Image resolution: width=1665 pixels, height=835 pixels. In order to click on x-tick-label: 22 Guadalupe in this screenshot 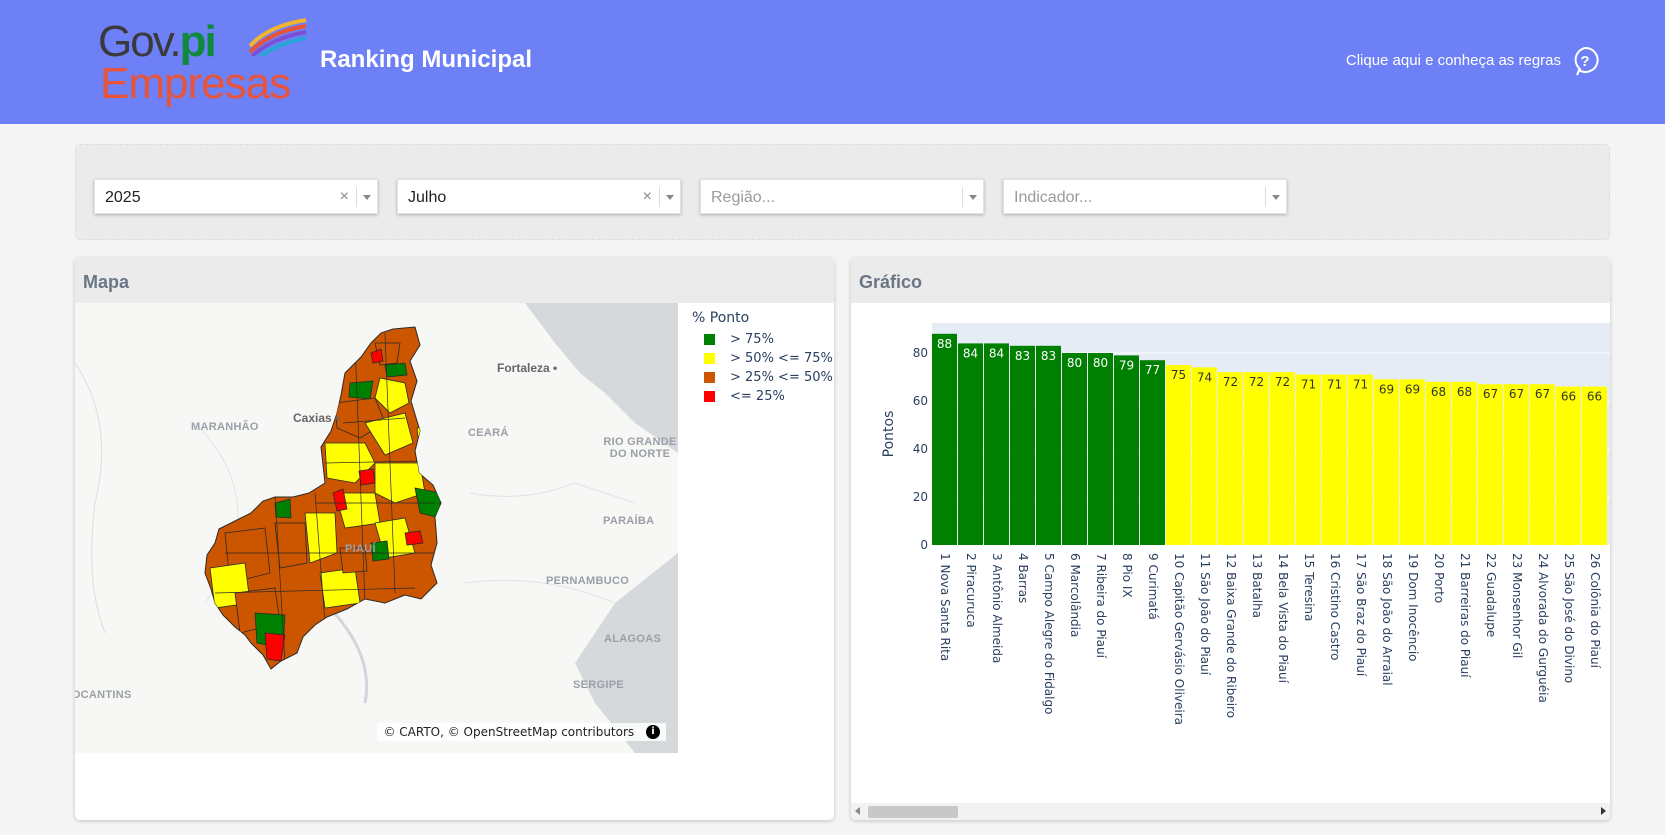, I will do `click(1491, 595)`.